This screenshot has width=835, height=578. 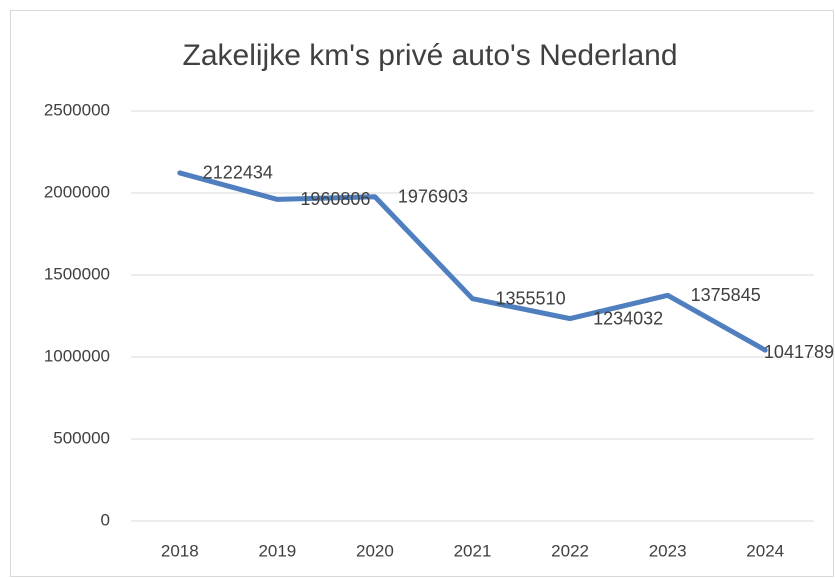 What do you see at coordinates (77, 273) in the screenshot?
I see `y-tick-label: 1500000` at bounding box center [77, 273].